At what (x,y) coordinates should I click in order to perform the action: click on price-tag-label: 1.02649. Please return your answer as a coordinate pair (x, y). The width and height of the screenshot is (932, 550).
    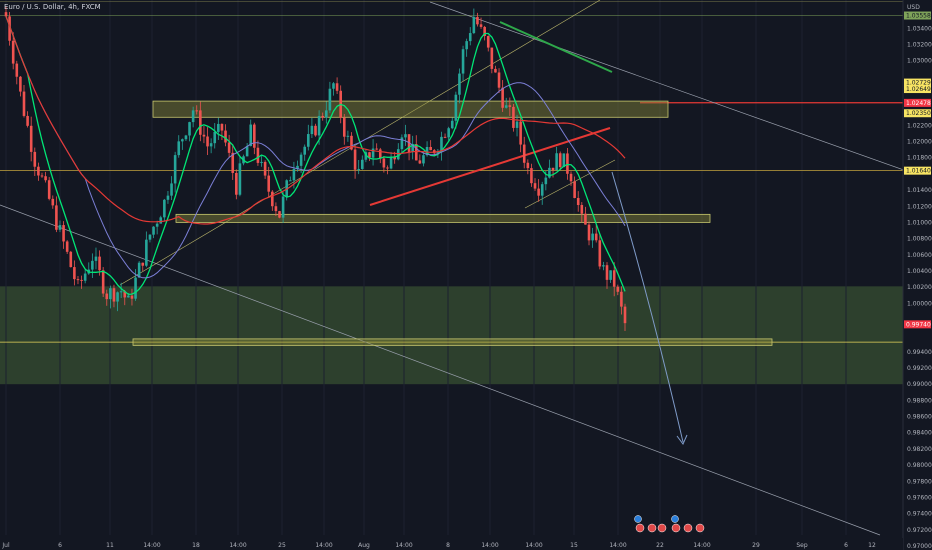
    Looking at the image, I should click on (918, 89).